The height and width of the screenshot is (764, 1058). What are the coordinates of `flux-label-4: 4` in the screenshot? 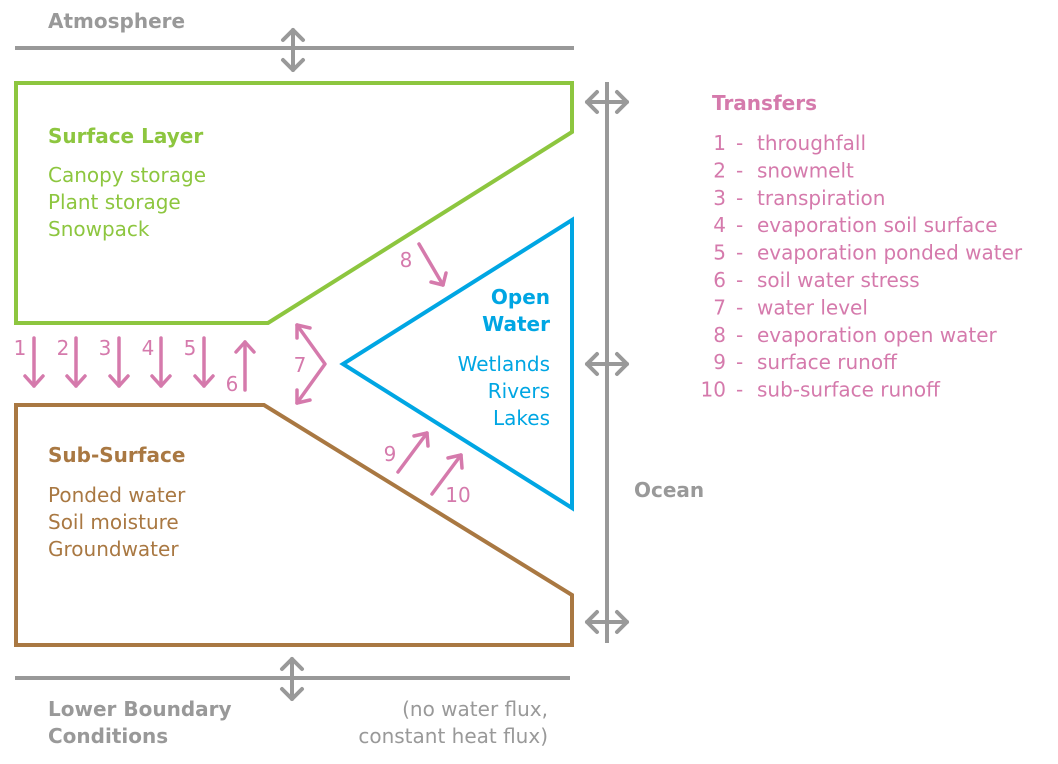 It's located at (148, 348).